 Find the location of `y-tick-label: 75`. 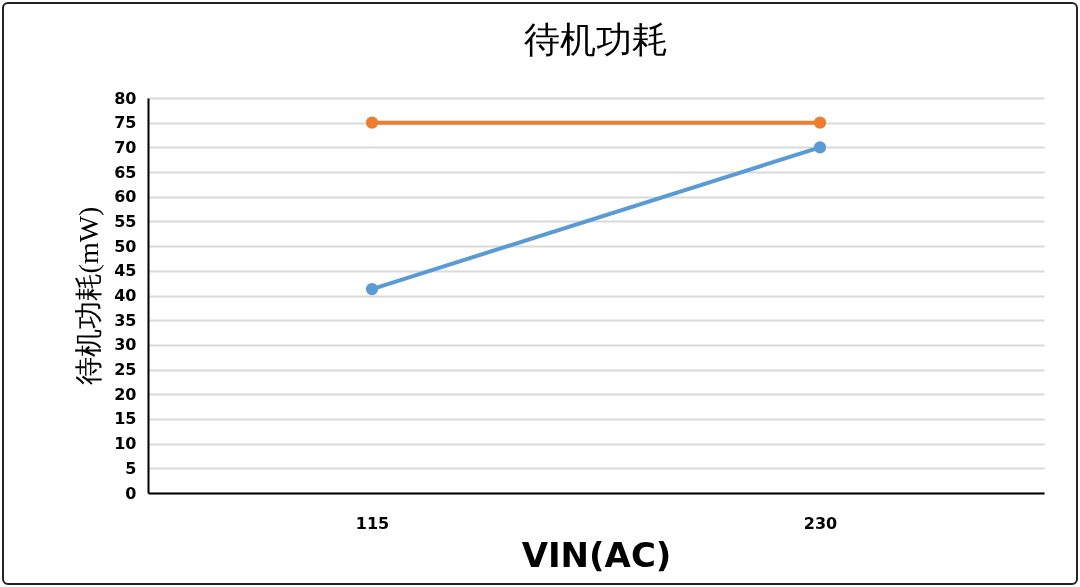

y-tick-label: 75 is located at coordinates (125, 123).